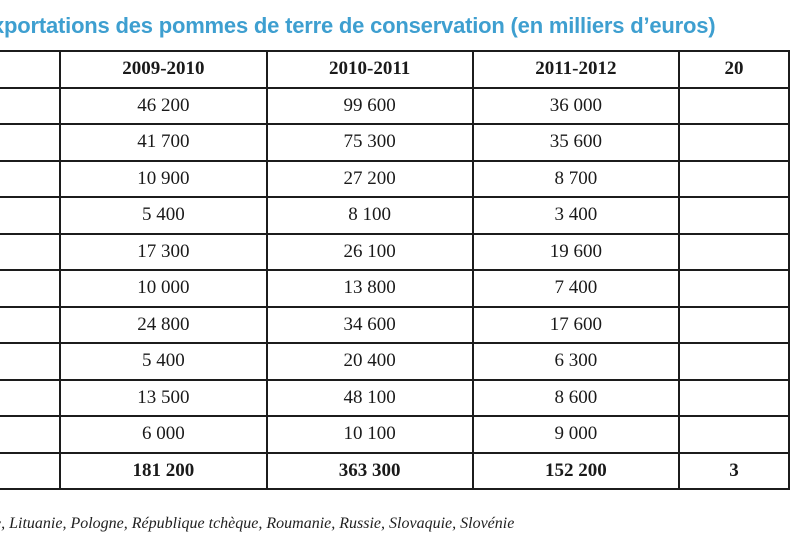  Describe the element at coordinates (575, 105) in the screenshot. I see `table-cell: 36 000` at that location.